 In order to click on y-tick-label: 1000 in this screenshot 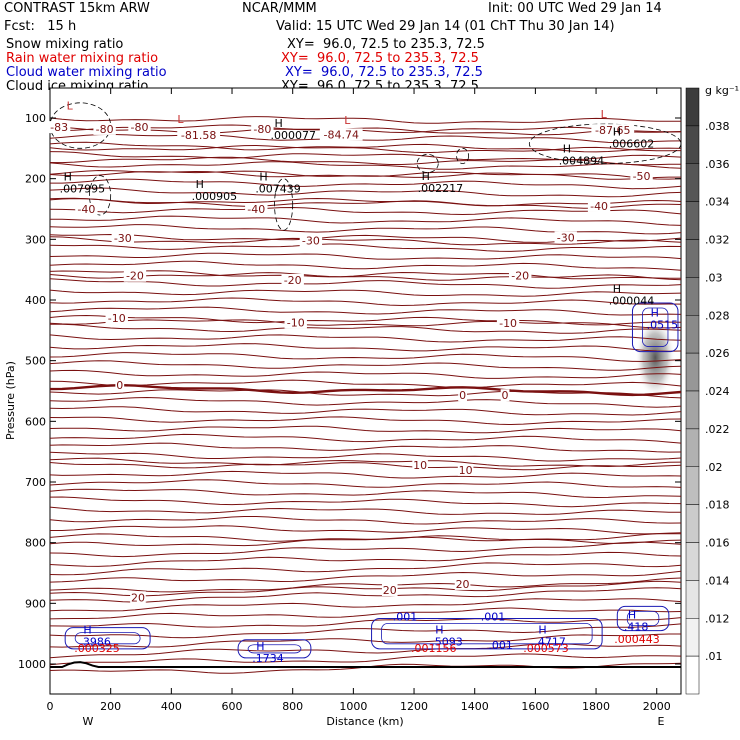, I will do `click(32, 664)`.